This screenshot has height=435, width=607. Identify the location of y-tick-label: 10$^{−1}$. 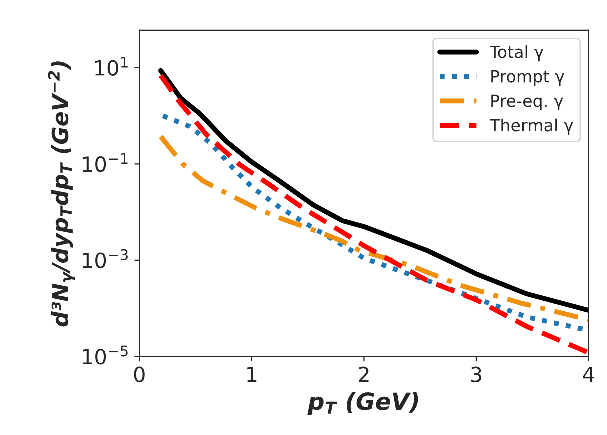
(105, 162).